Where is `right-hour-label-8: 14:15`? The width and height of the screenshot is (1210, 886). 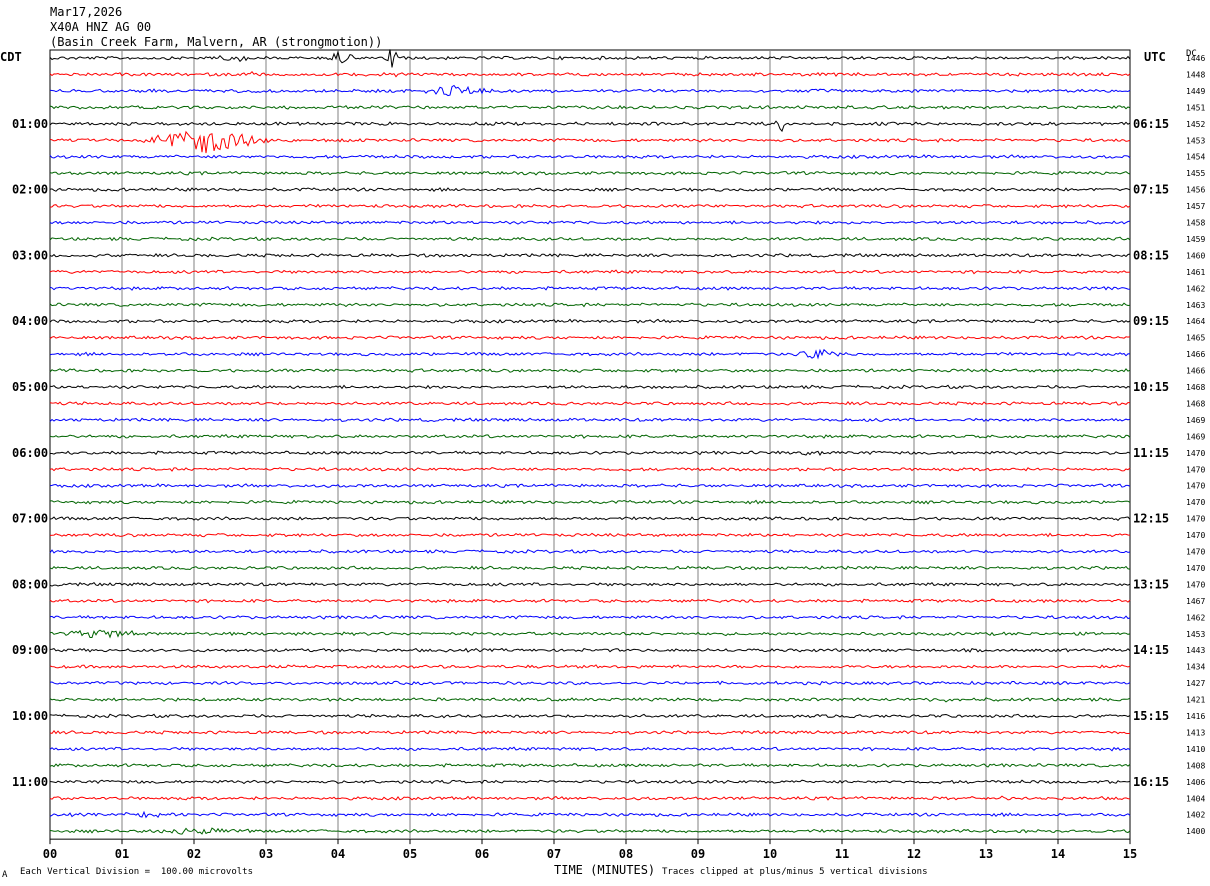
right-hour-label-8: 14:15 is located at coordinates (1151, 650).